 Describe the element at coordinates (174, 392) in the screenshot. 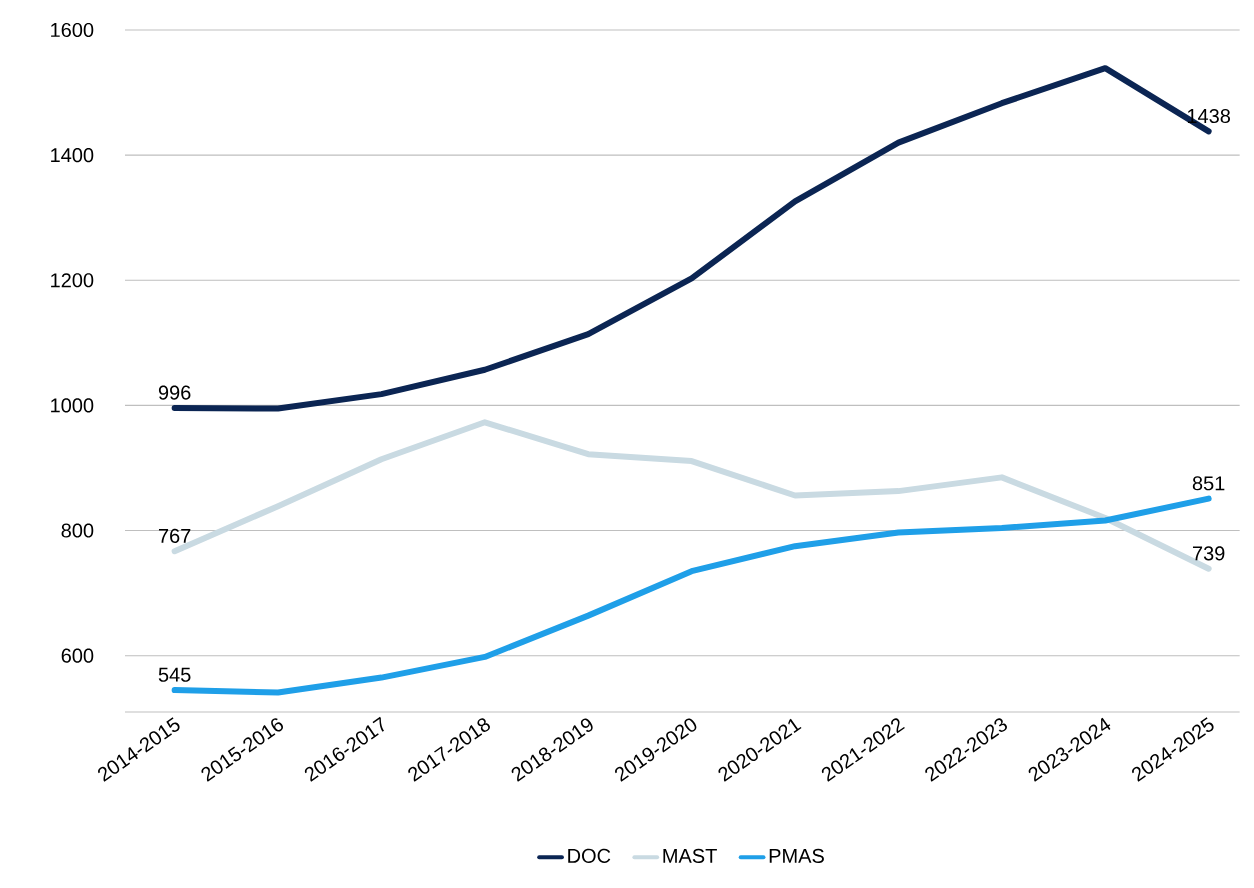

I see `data-label: 996` at that location.